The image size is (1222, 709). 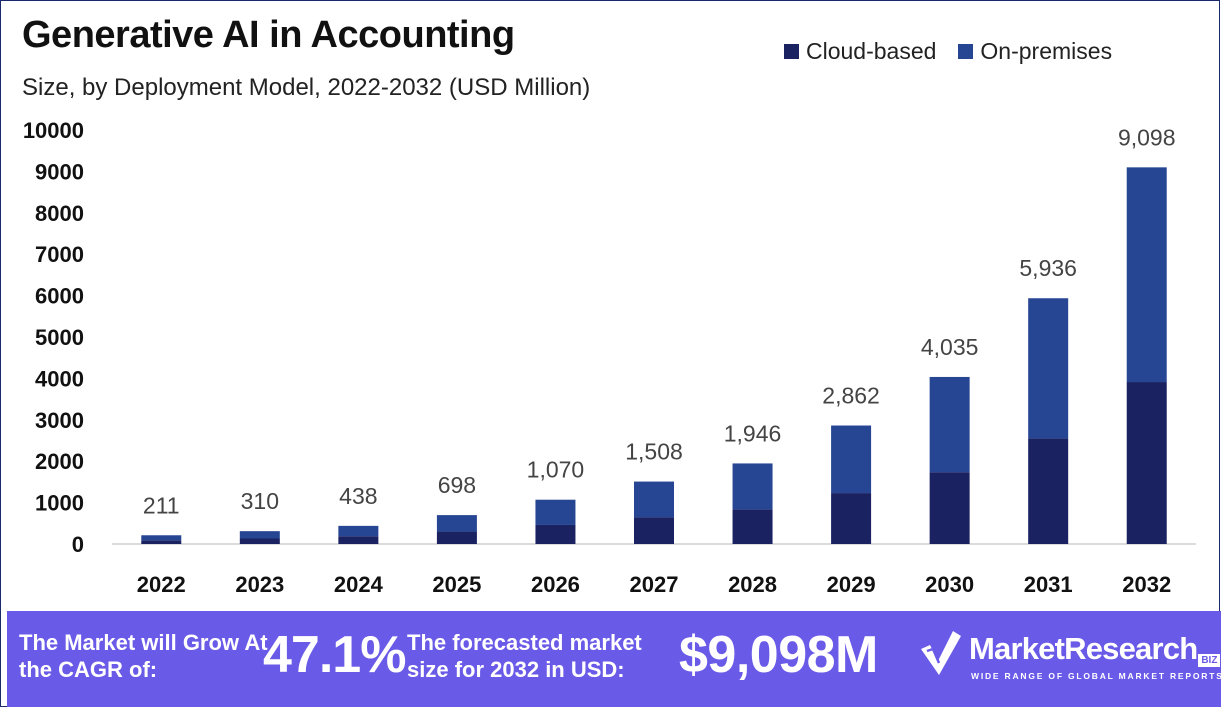 What do you see at coordinates (1048, 584) in the screenshot?
I see `x-tick-label-2031: 2031` at bounding box center [1048, 584].